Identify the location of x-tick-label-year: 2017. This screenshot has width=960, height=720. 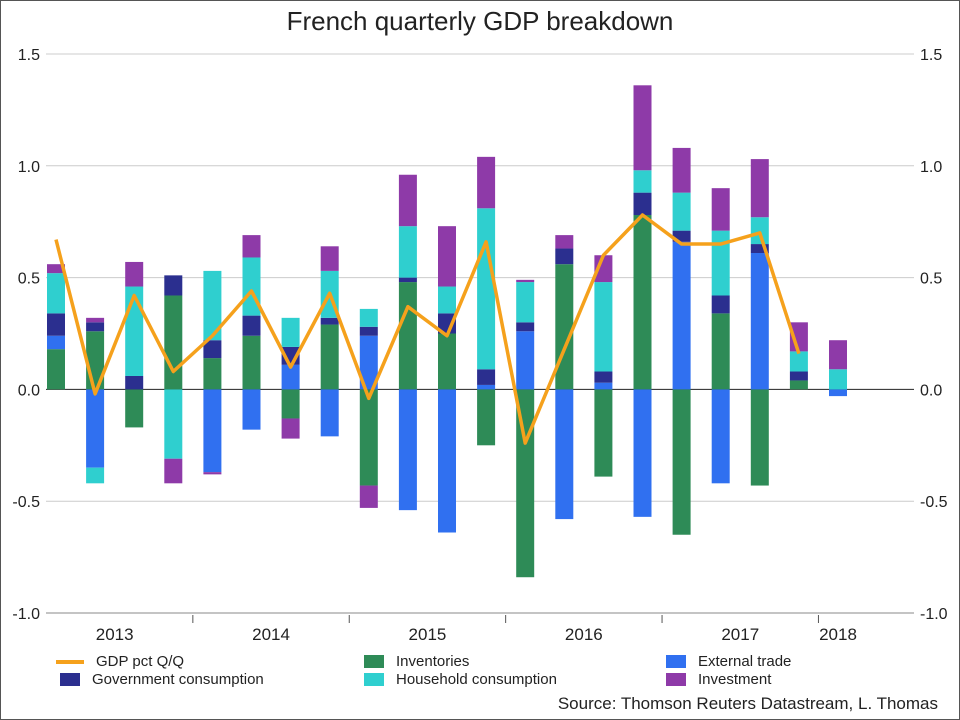
(740, 634).